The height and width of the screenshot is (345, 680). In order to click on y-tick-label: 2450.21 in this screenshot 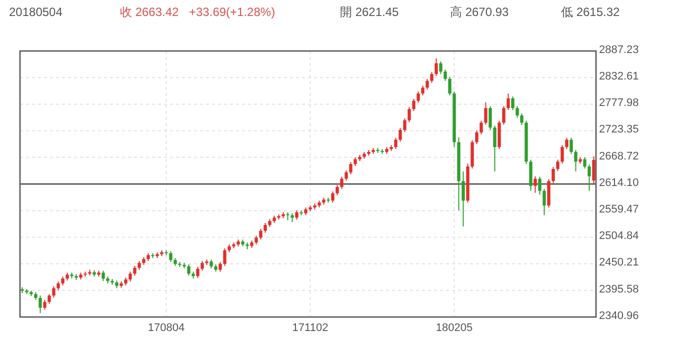, I will do `click(619, 262)`.